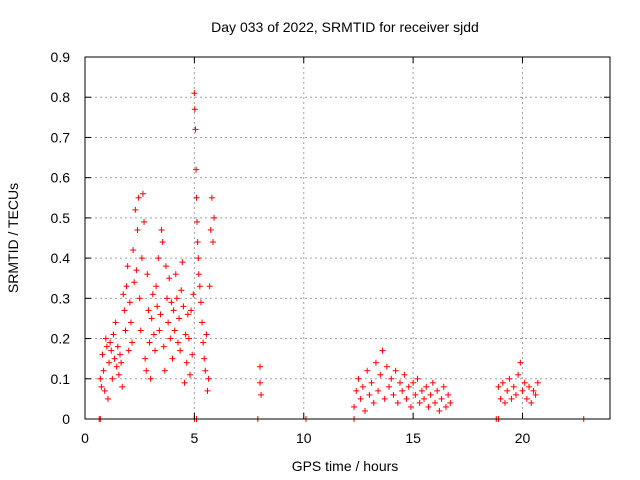 The height and width of the screenshot is (480, 640). What do you see at coordinates (61, 339) in the screenshot?
I see `y-tick-label: 0.2` at bounding box center [61, 339].